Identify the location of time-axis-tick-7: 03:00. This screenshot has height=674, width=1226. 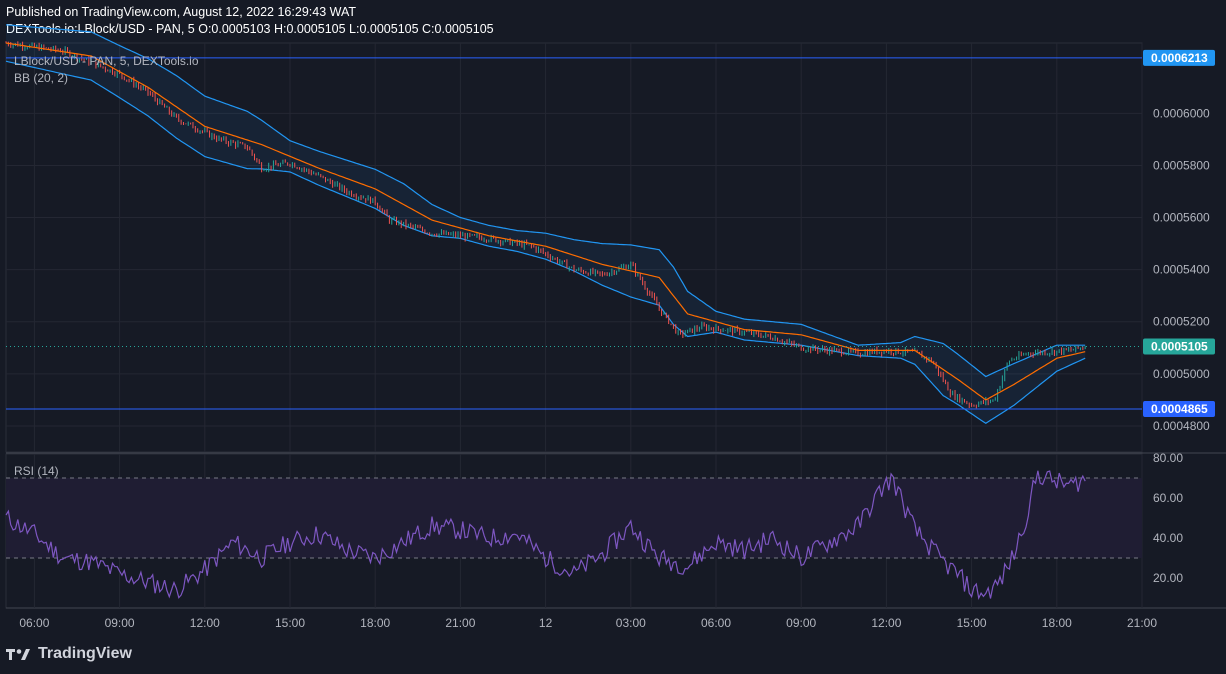
(631, 623).